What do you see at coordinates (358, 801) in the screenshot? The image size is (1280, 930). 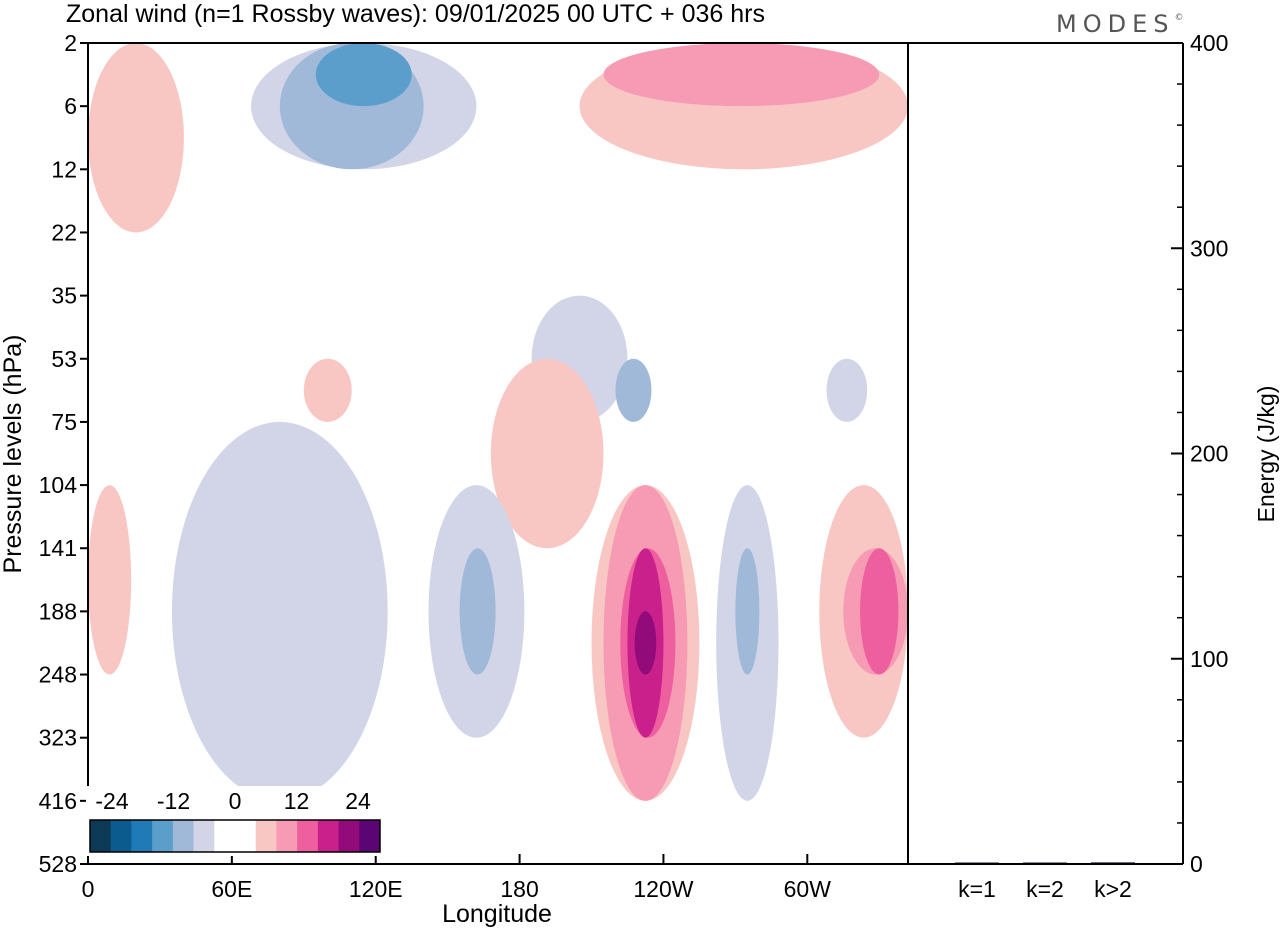 I see `colorbar-label: 24` at bounding box center [358, 801].